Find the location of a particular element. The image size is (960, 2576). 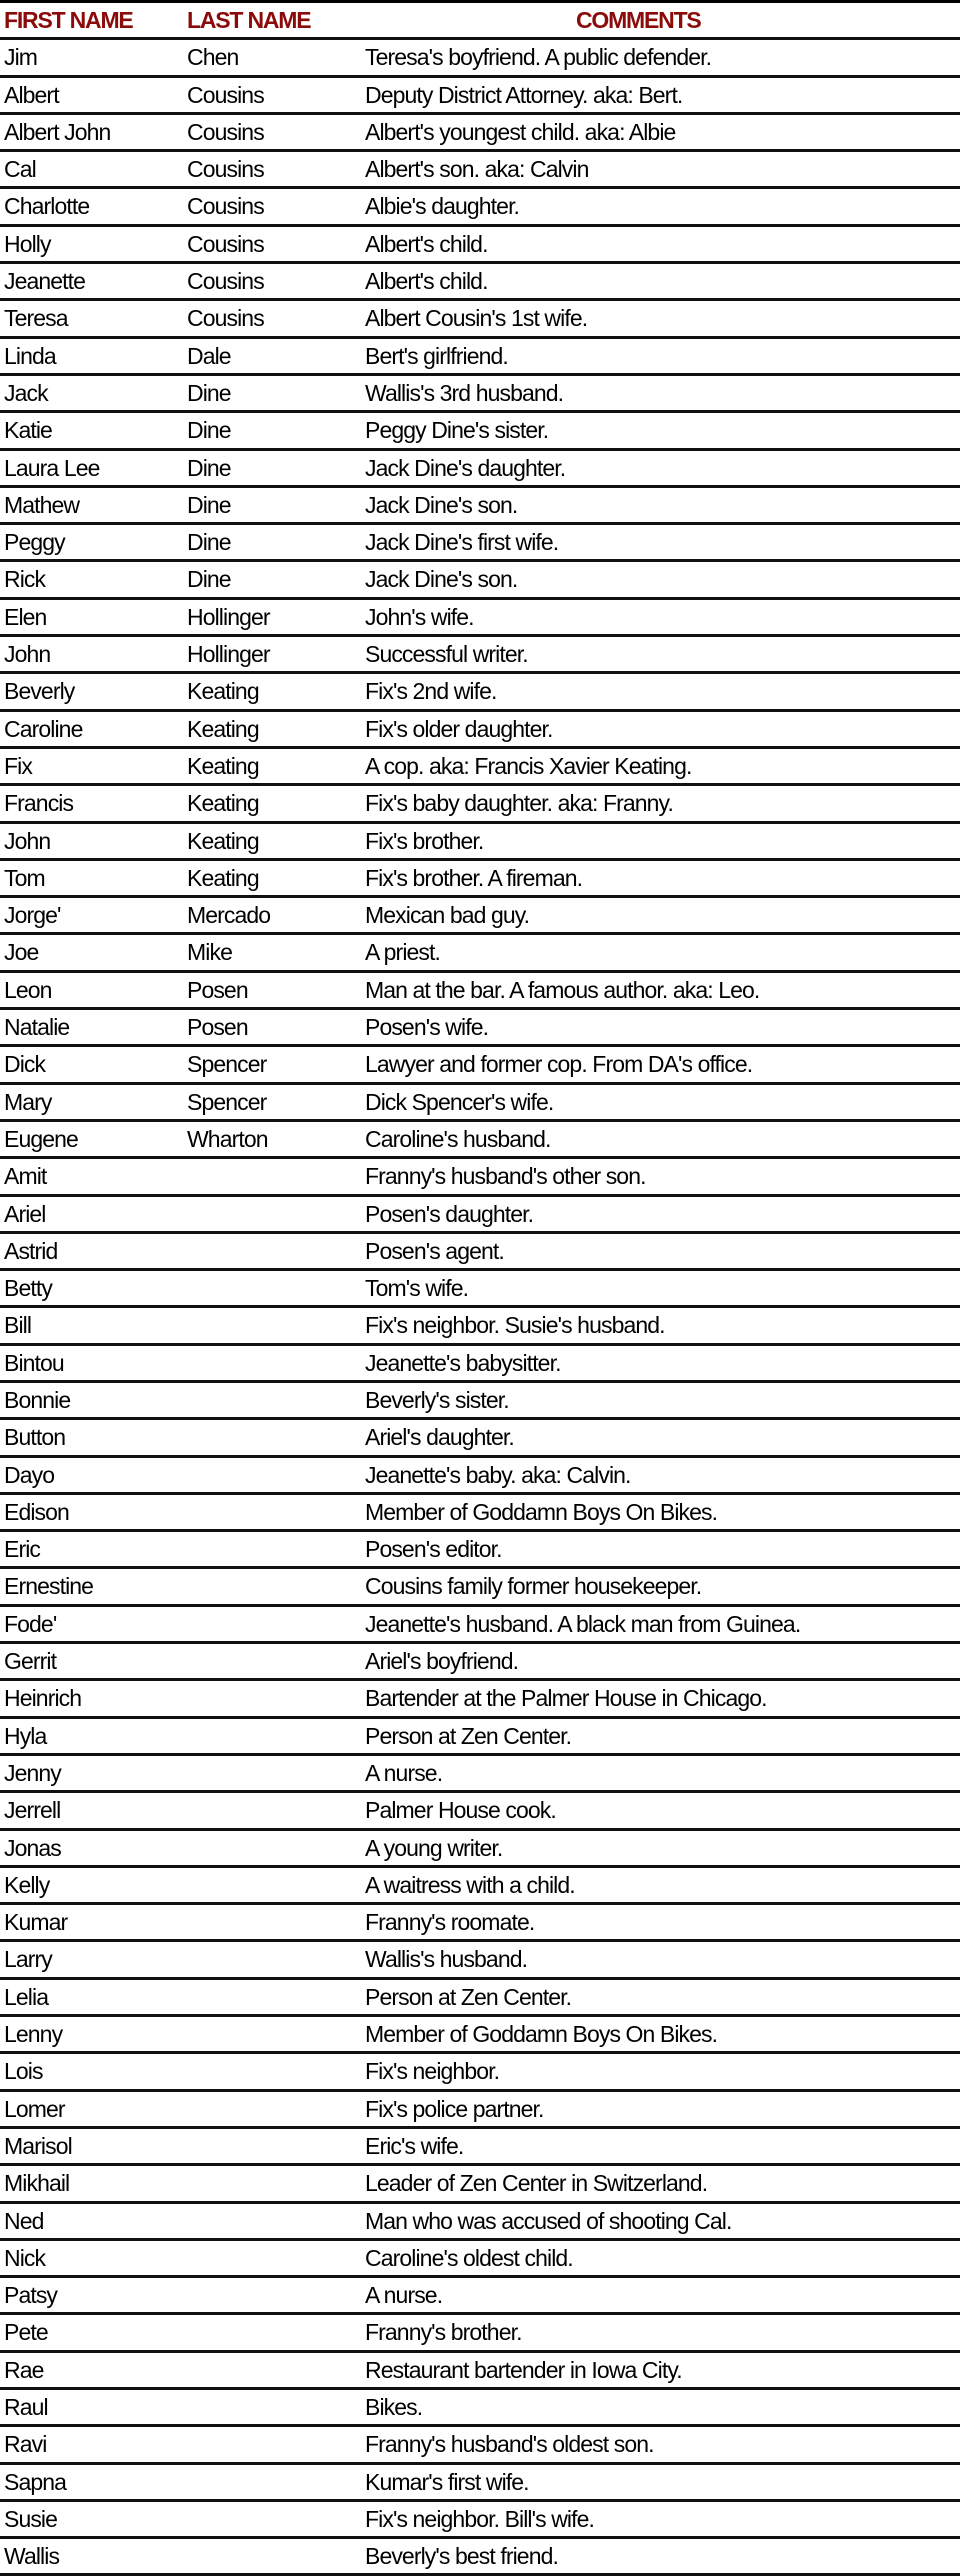

first-name-cell: Astrid is located at coordinates (31, 1250).